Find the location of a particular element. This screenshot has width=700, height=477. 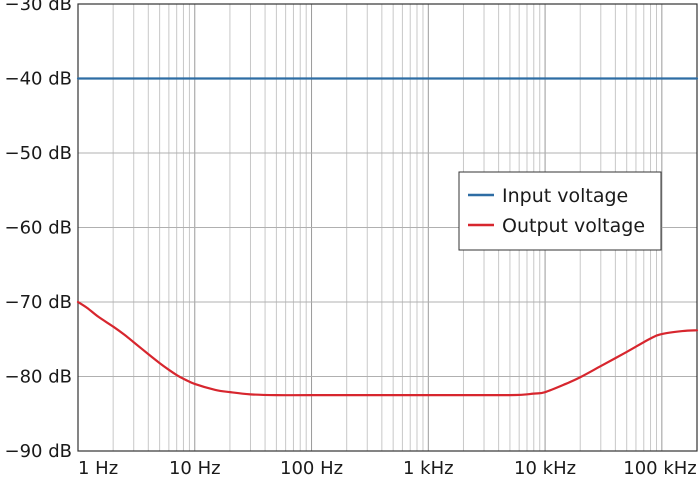

x-tick-label: 100 Hz is located at coordinates (311, 467).